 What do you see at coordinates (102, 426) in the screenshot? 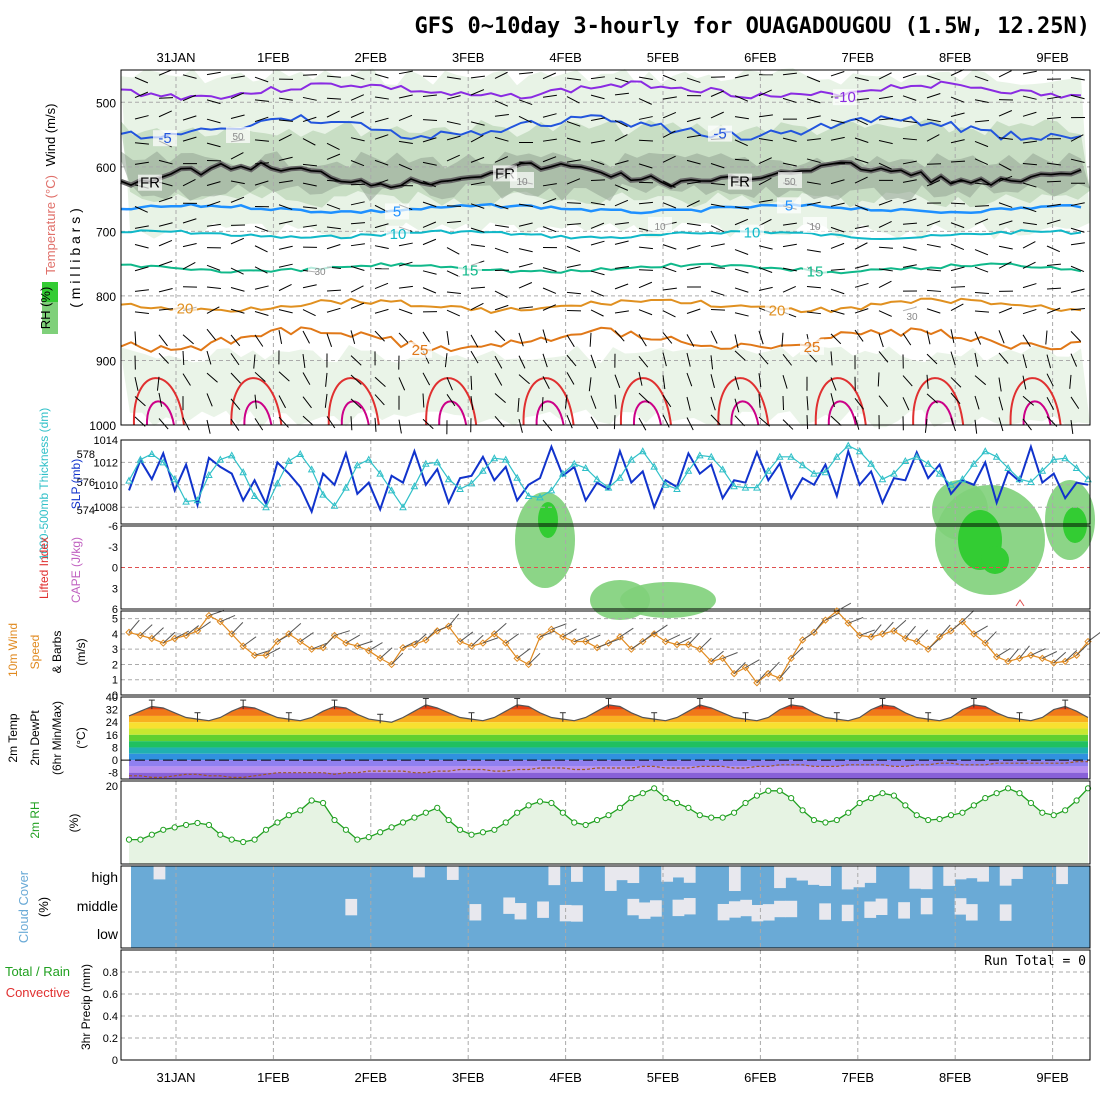
I see `pressure-tick: 1000` at bounding box center [102, 426].